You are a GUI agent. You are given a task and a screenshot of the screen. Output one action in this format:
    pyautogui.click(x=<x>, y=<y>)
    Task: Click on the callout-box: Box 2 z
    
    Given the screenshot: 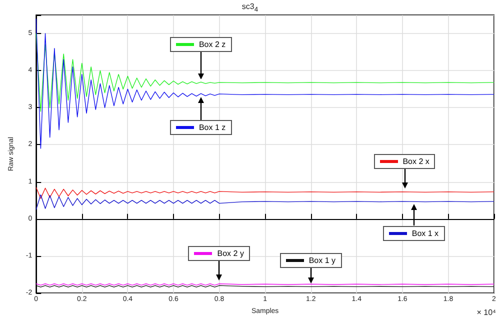 What is the action you would take?
    pyautogui.click(x=201, y=44)
    